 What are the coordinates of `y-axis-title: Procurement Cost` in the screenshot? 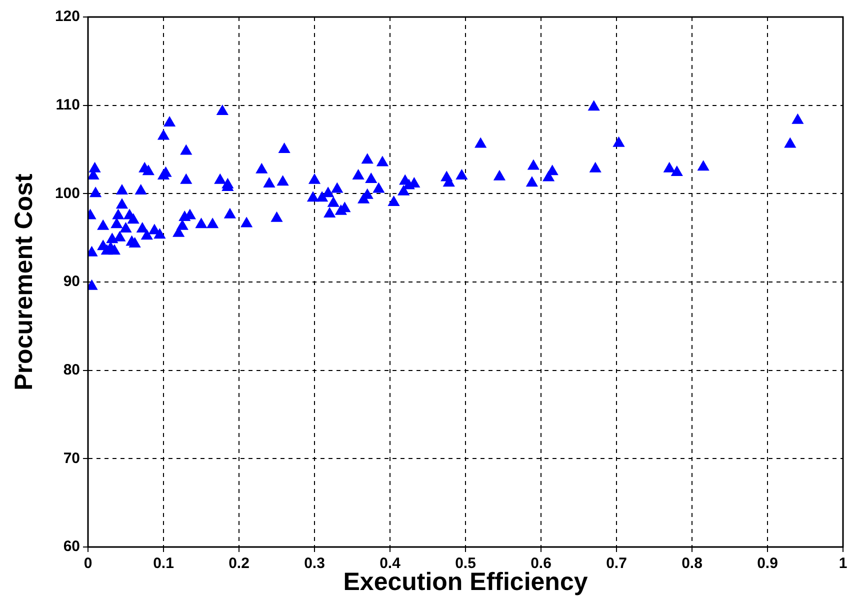 It's located at (24, 281).